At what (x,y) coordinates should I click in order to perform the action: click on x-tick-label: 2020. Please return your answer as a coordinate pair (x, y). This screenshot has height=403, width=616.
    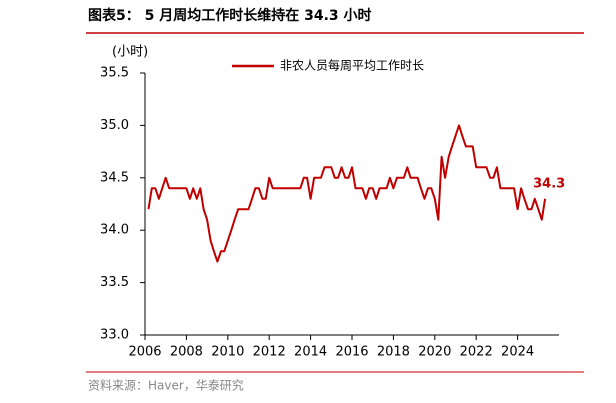
    Looking at the image, I should click on (434, 352).